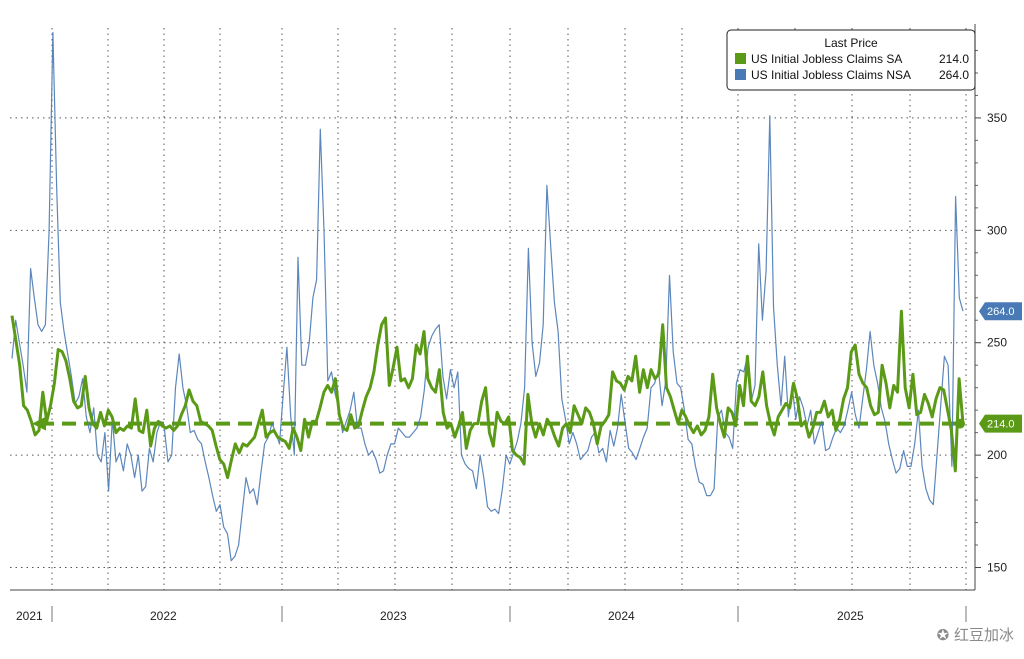  I want to click on badge-nsa: 264.0, so click(1000, 311).